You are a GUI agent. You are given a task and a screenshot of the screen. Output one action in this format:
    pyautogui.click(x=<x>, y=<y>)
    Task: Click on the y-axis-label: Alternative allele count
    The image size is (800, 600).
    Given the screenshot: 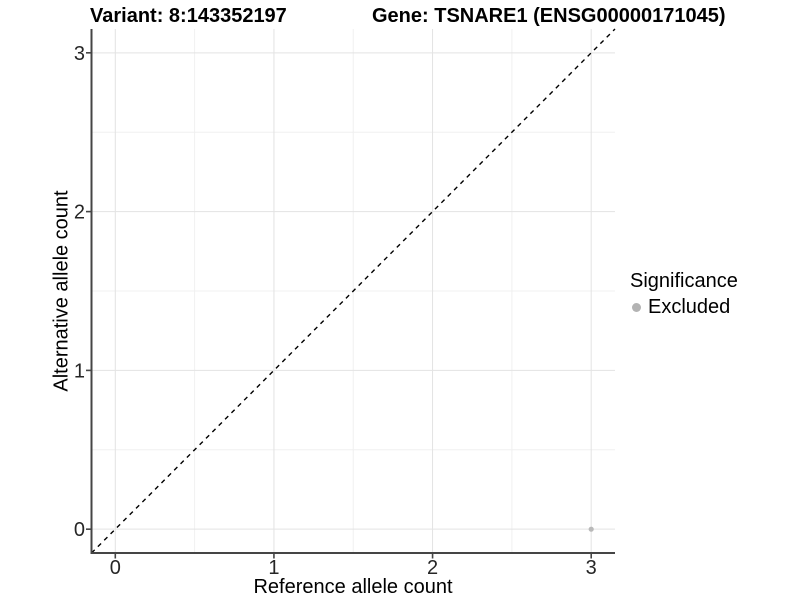 What is the action you would take?
    pyautogui.click(x=61, y=291)
    